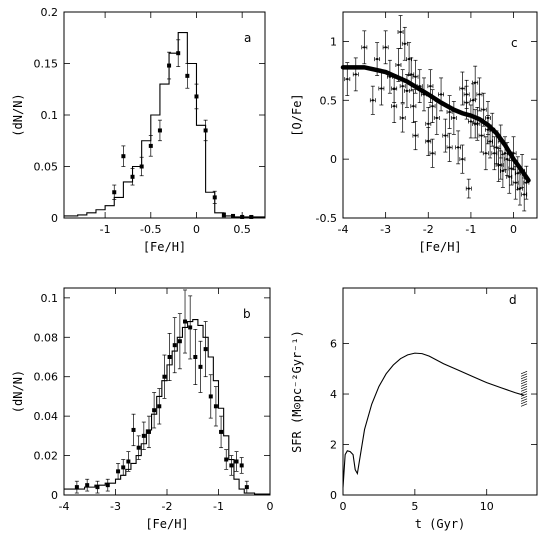 The height and width of the screenshot is (546, 560). Describe the element at coordinates (46, 64) in the screenshot. I see `y-tick-label: 0.15` at that location.